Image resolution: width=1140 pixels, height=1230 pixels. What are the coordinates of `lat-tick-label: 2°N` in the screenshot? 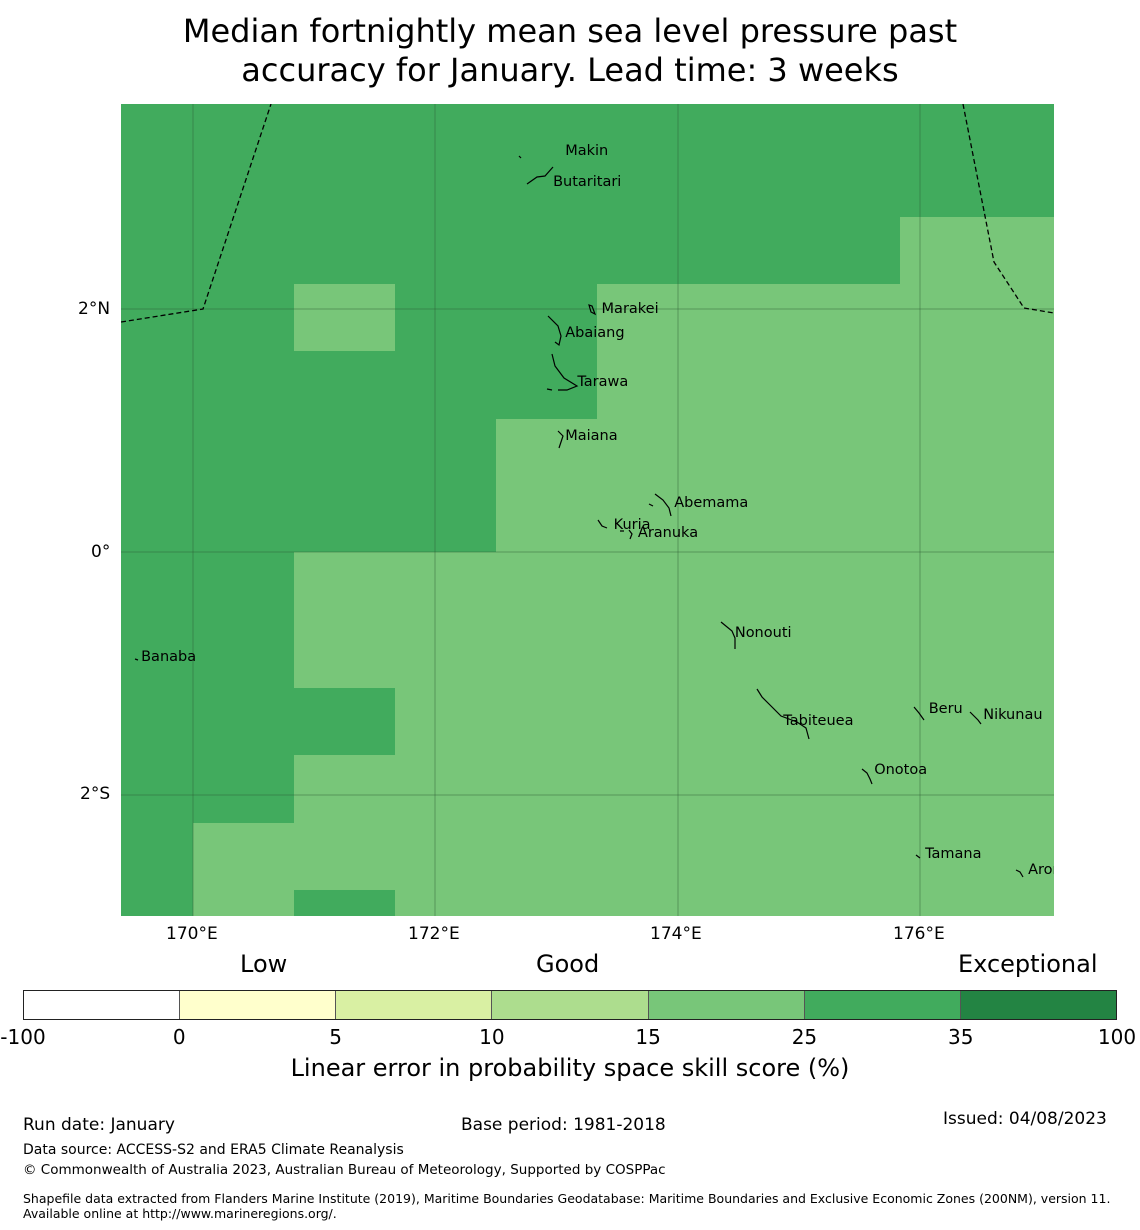 It's located at (94, 309).